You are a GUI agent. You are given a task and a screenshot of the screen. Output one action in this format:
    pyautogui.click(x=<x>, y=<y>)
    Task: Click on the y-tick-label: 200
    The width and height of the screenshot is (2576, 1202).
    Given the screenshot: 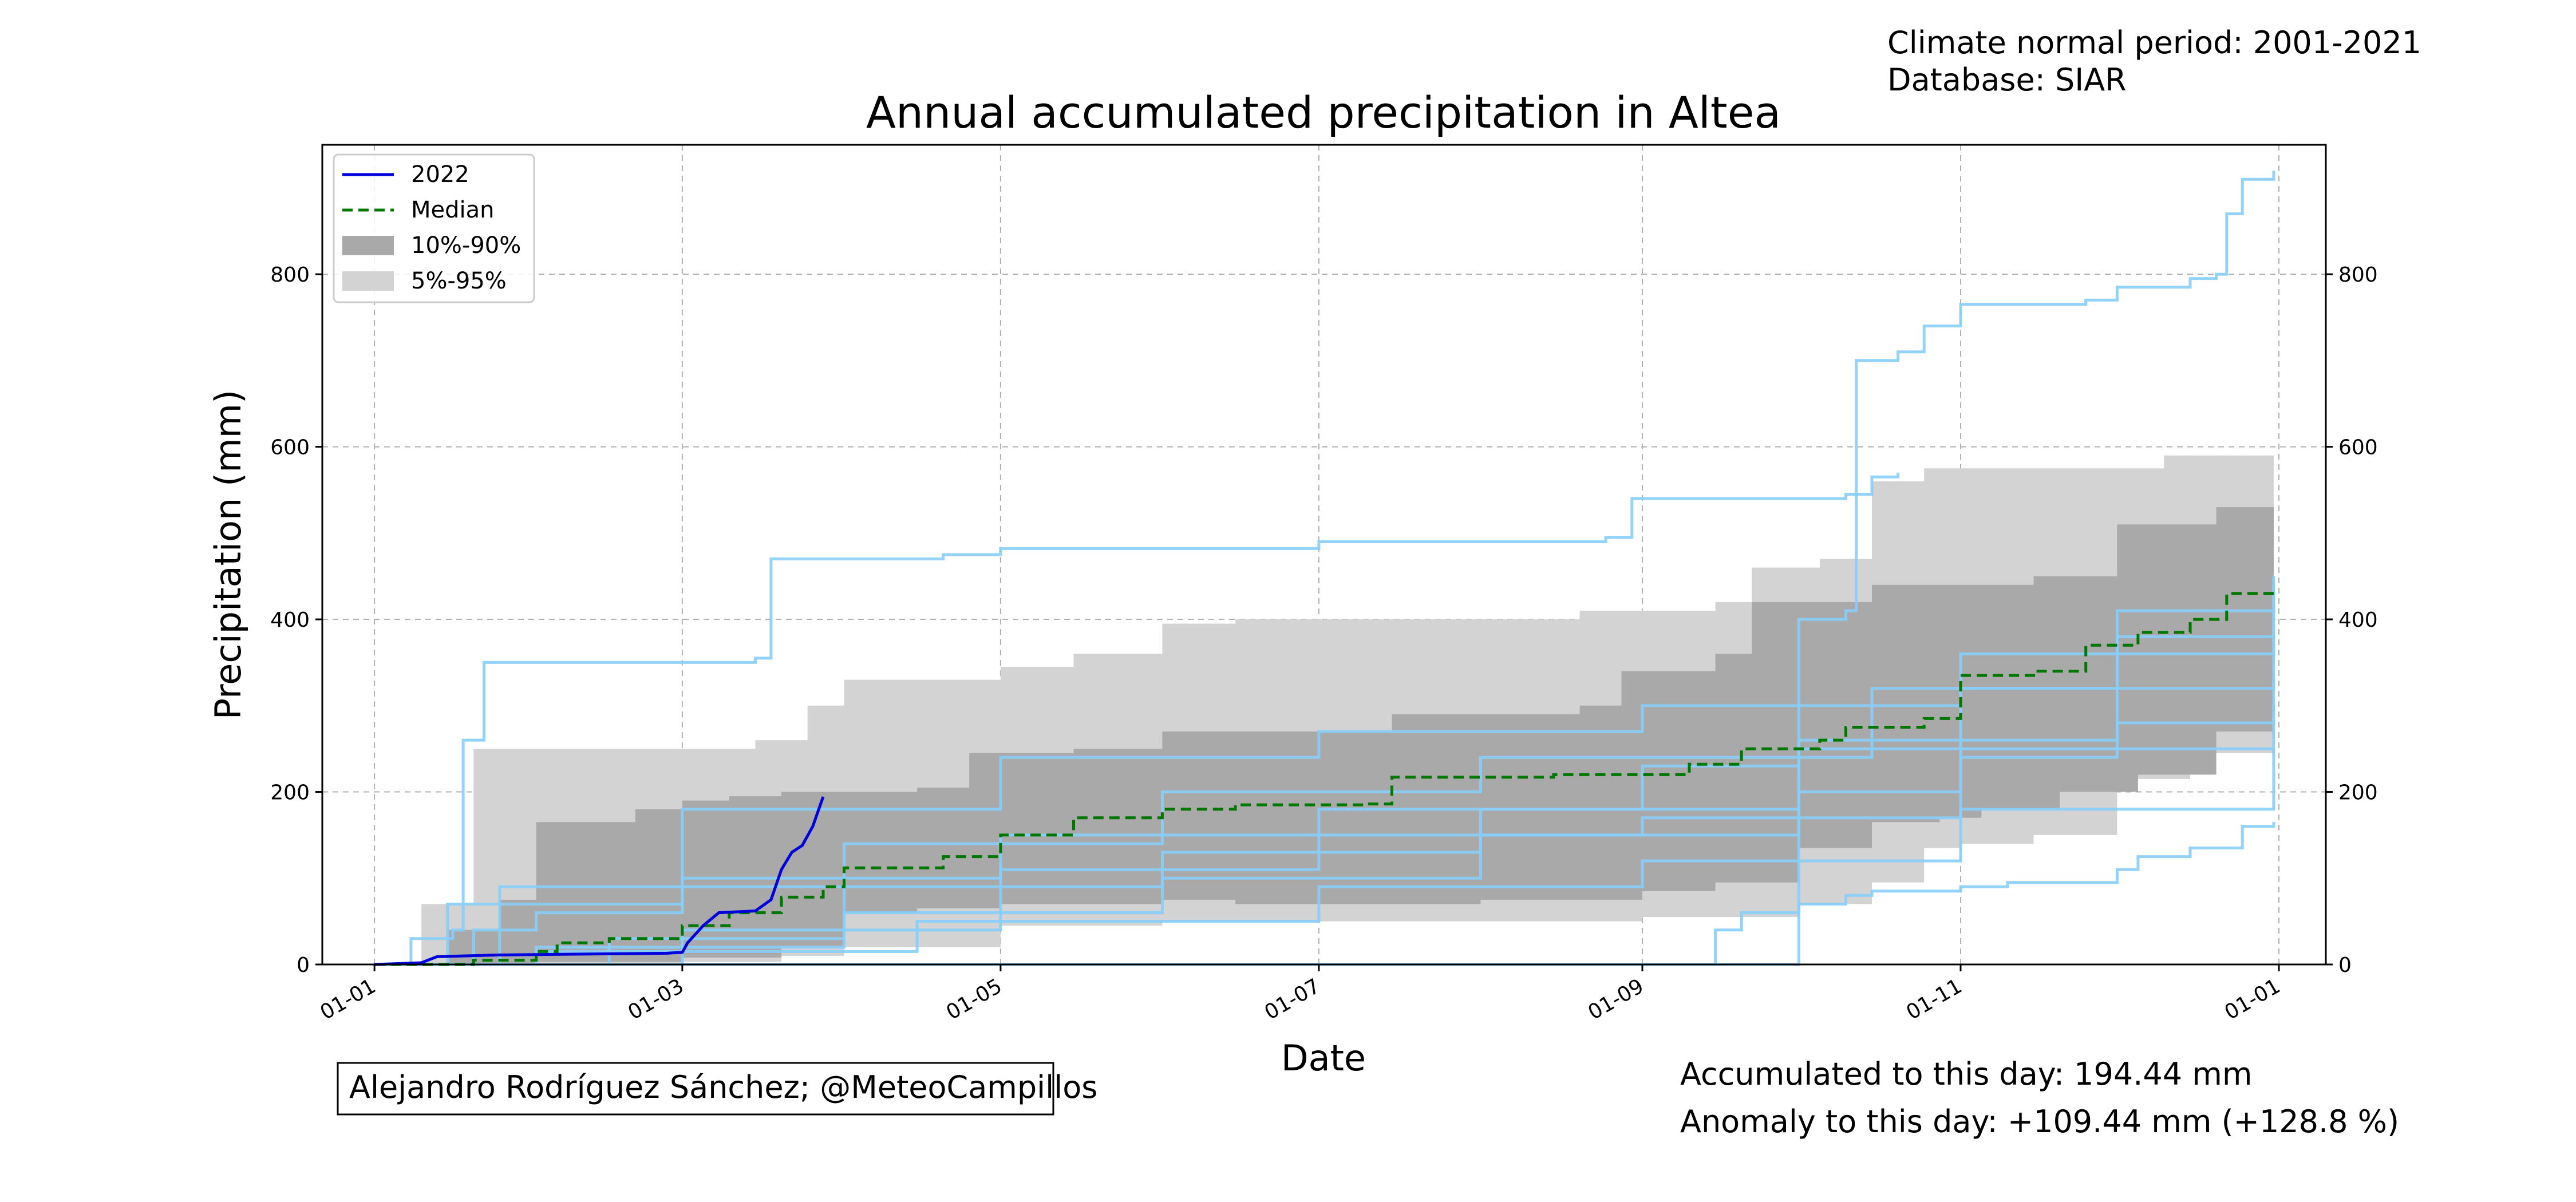 What is the action you would take?
    pyautogui.click(x=290, y=793)
    